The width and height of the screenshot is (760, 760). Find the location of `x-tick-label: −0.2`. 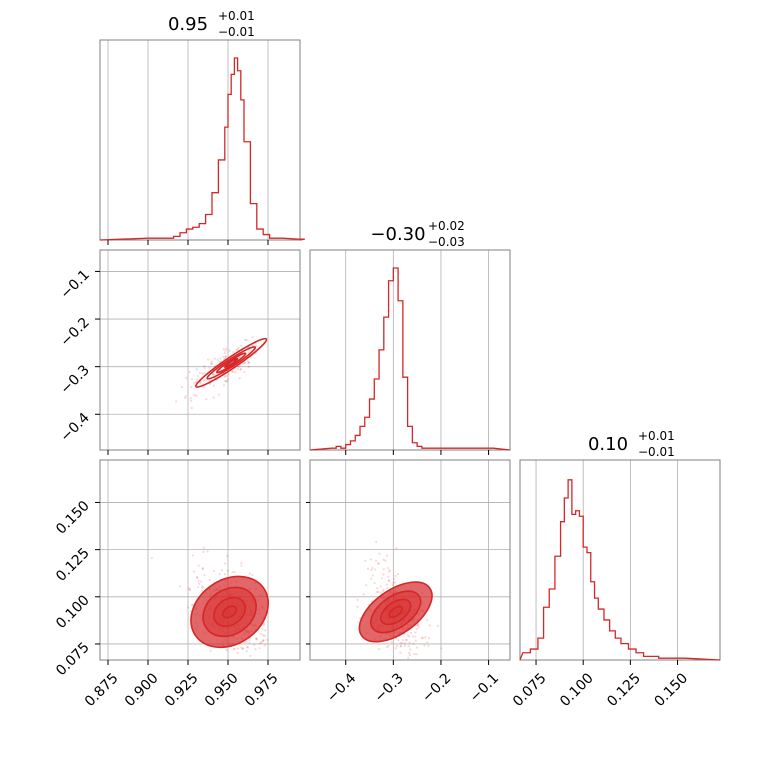

x-tick-label: −0.2 is located at coordinates (436, 687).